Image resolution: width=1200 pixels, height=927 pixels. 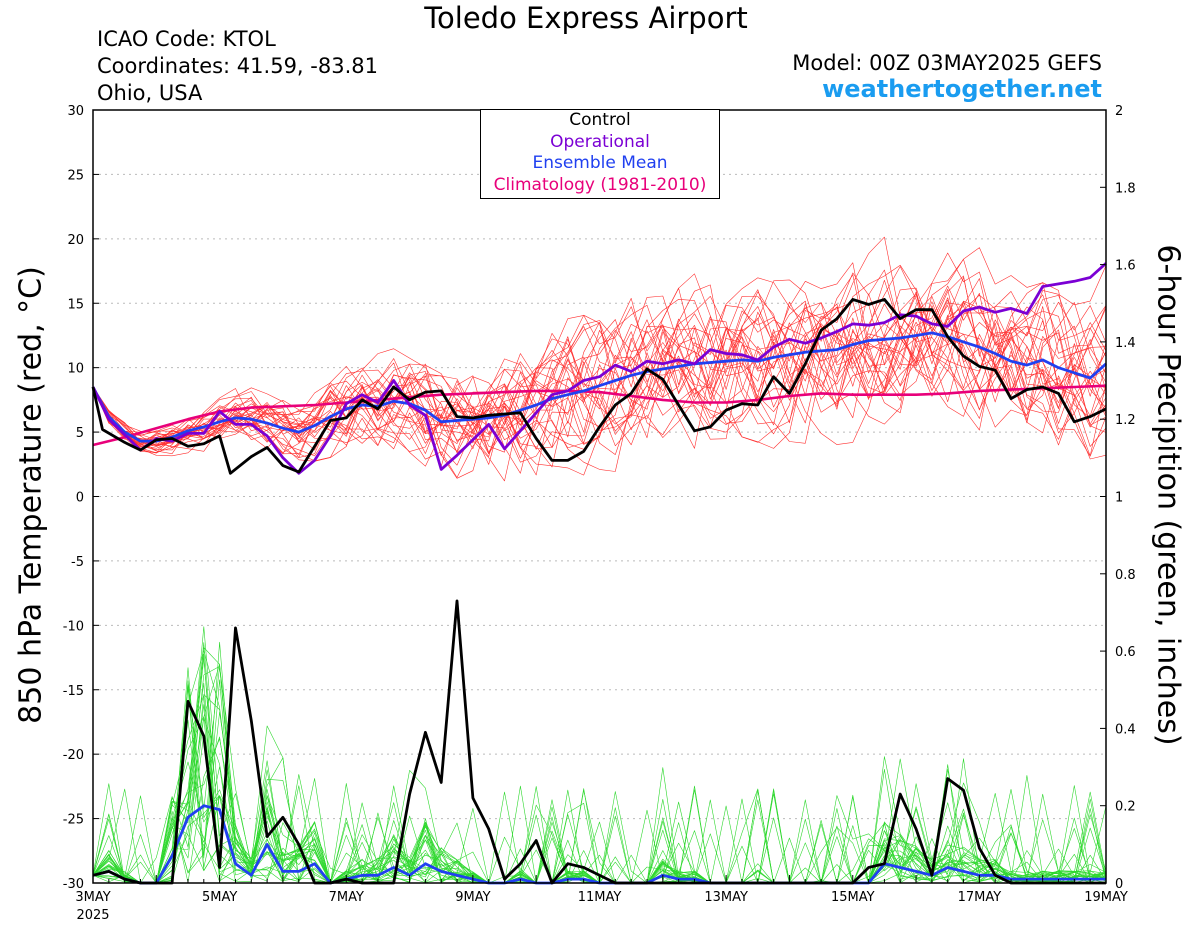 What do you see at coordinates (586, 18) in the screenshot?
I see `chart-title: Toledo Express Airport` at bounding box center [586, 18].